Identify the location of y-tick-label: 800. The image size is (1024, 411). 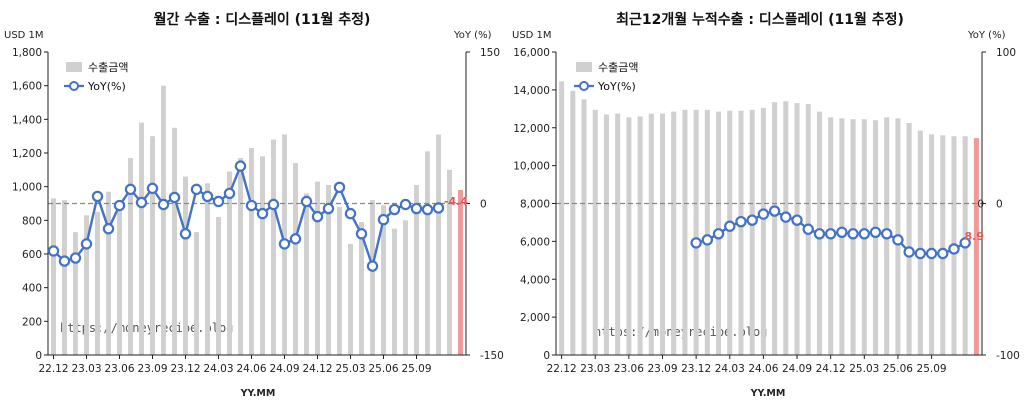
(32, 221).